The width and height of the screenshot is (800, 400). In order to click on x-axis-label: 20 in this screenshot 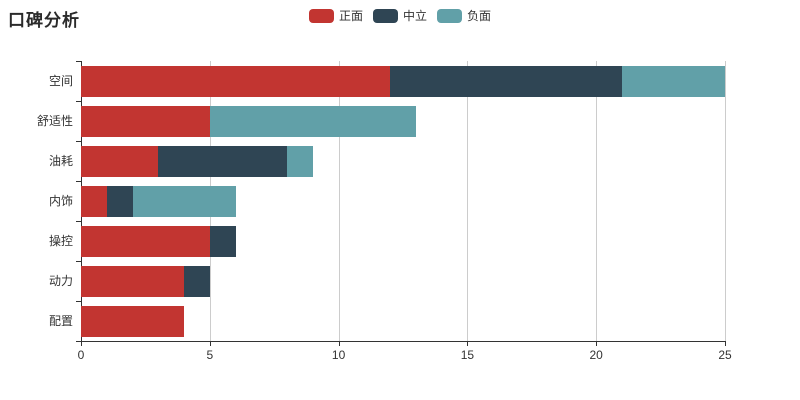, I will do `click(596, 355)`.